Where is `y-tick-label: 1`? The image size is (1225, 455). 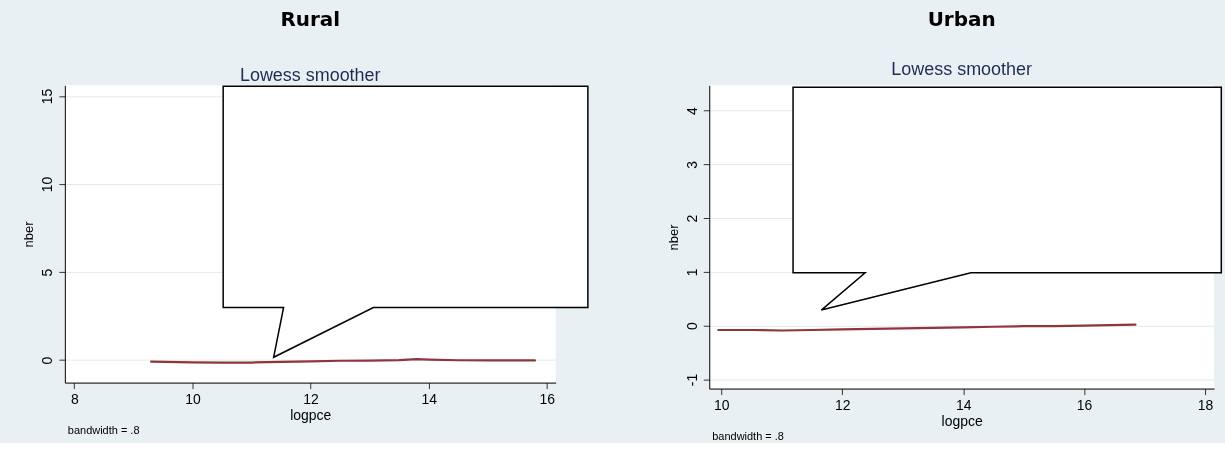
y-tick-label: 1 is located at coordinates (691, 272).